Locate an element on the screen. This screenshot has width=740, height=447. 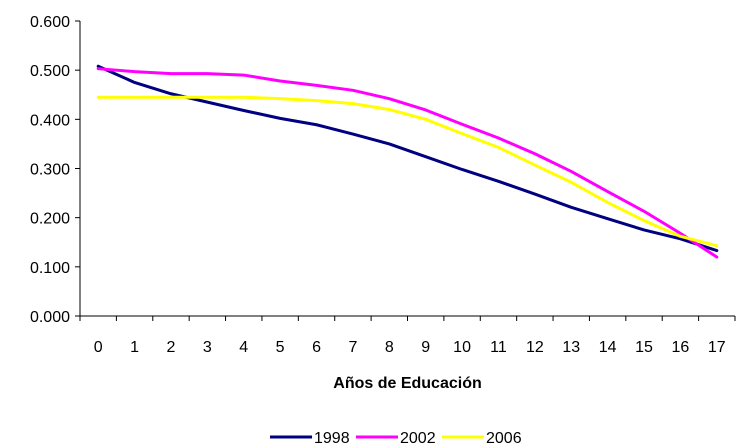
x-tick-label: 1 is located at coordinates (134, 347).